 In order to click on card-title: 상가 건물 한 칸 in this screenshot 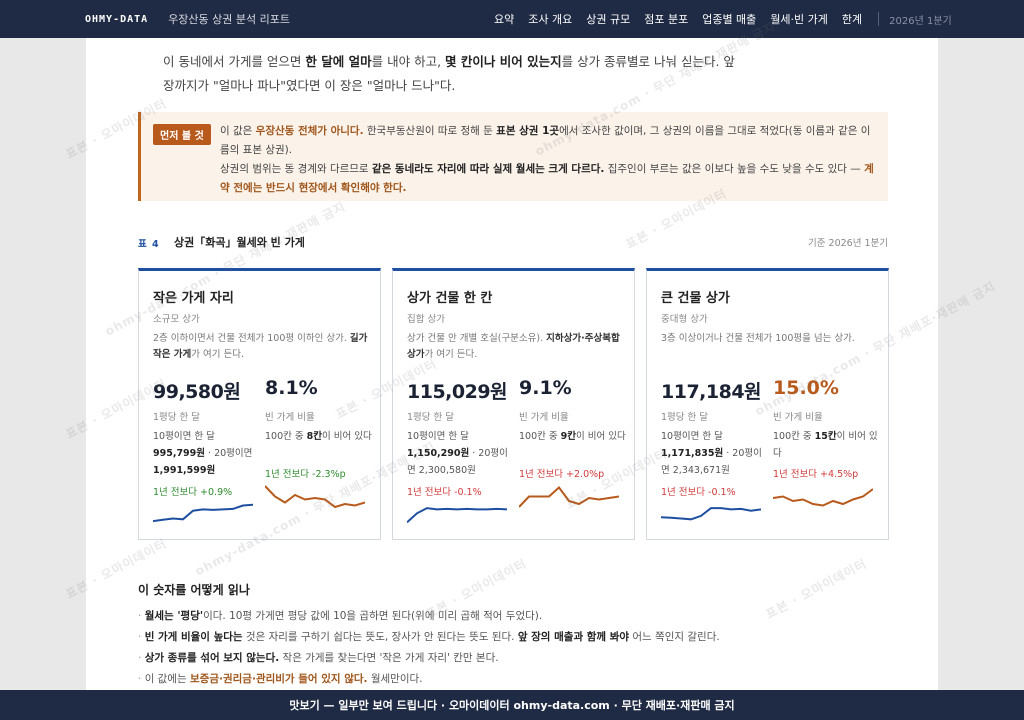, I will do `click(450, 298)`.